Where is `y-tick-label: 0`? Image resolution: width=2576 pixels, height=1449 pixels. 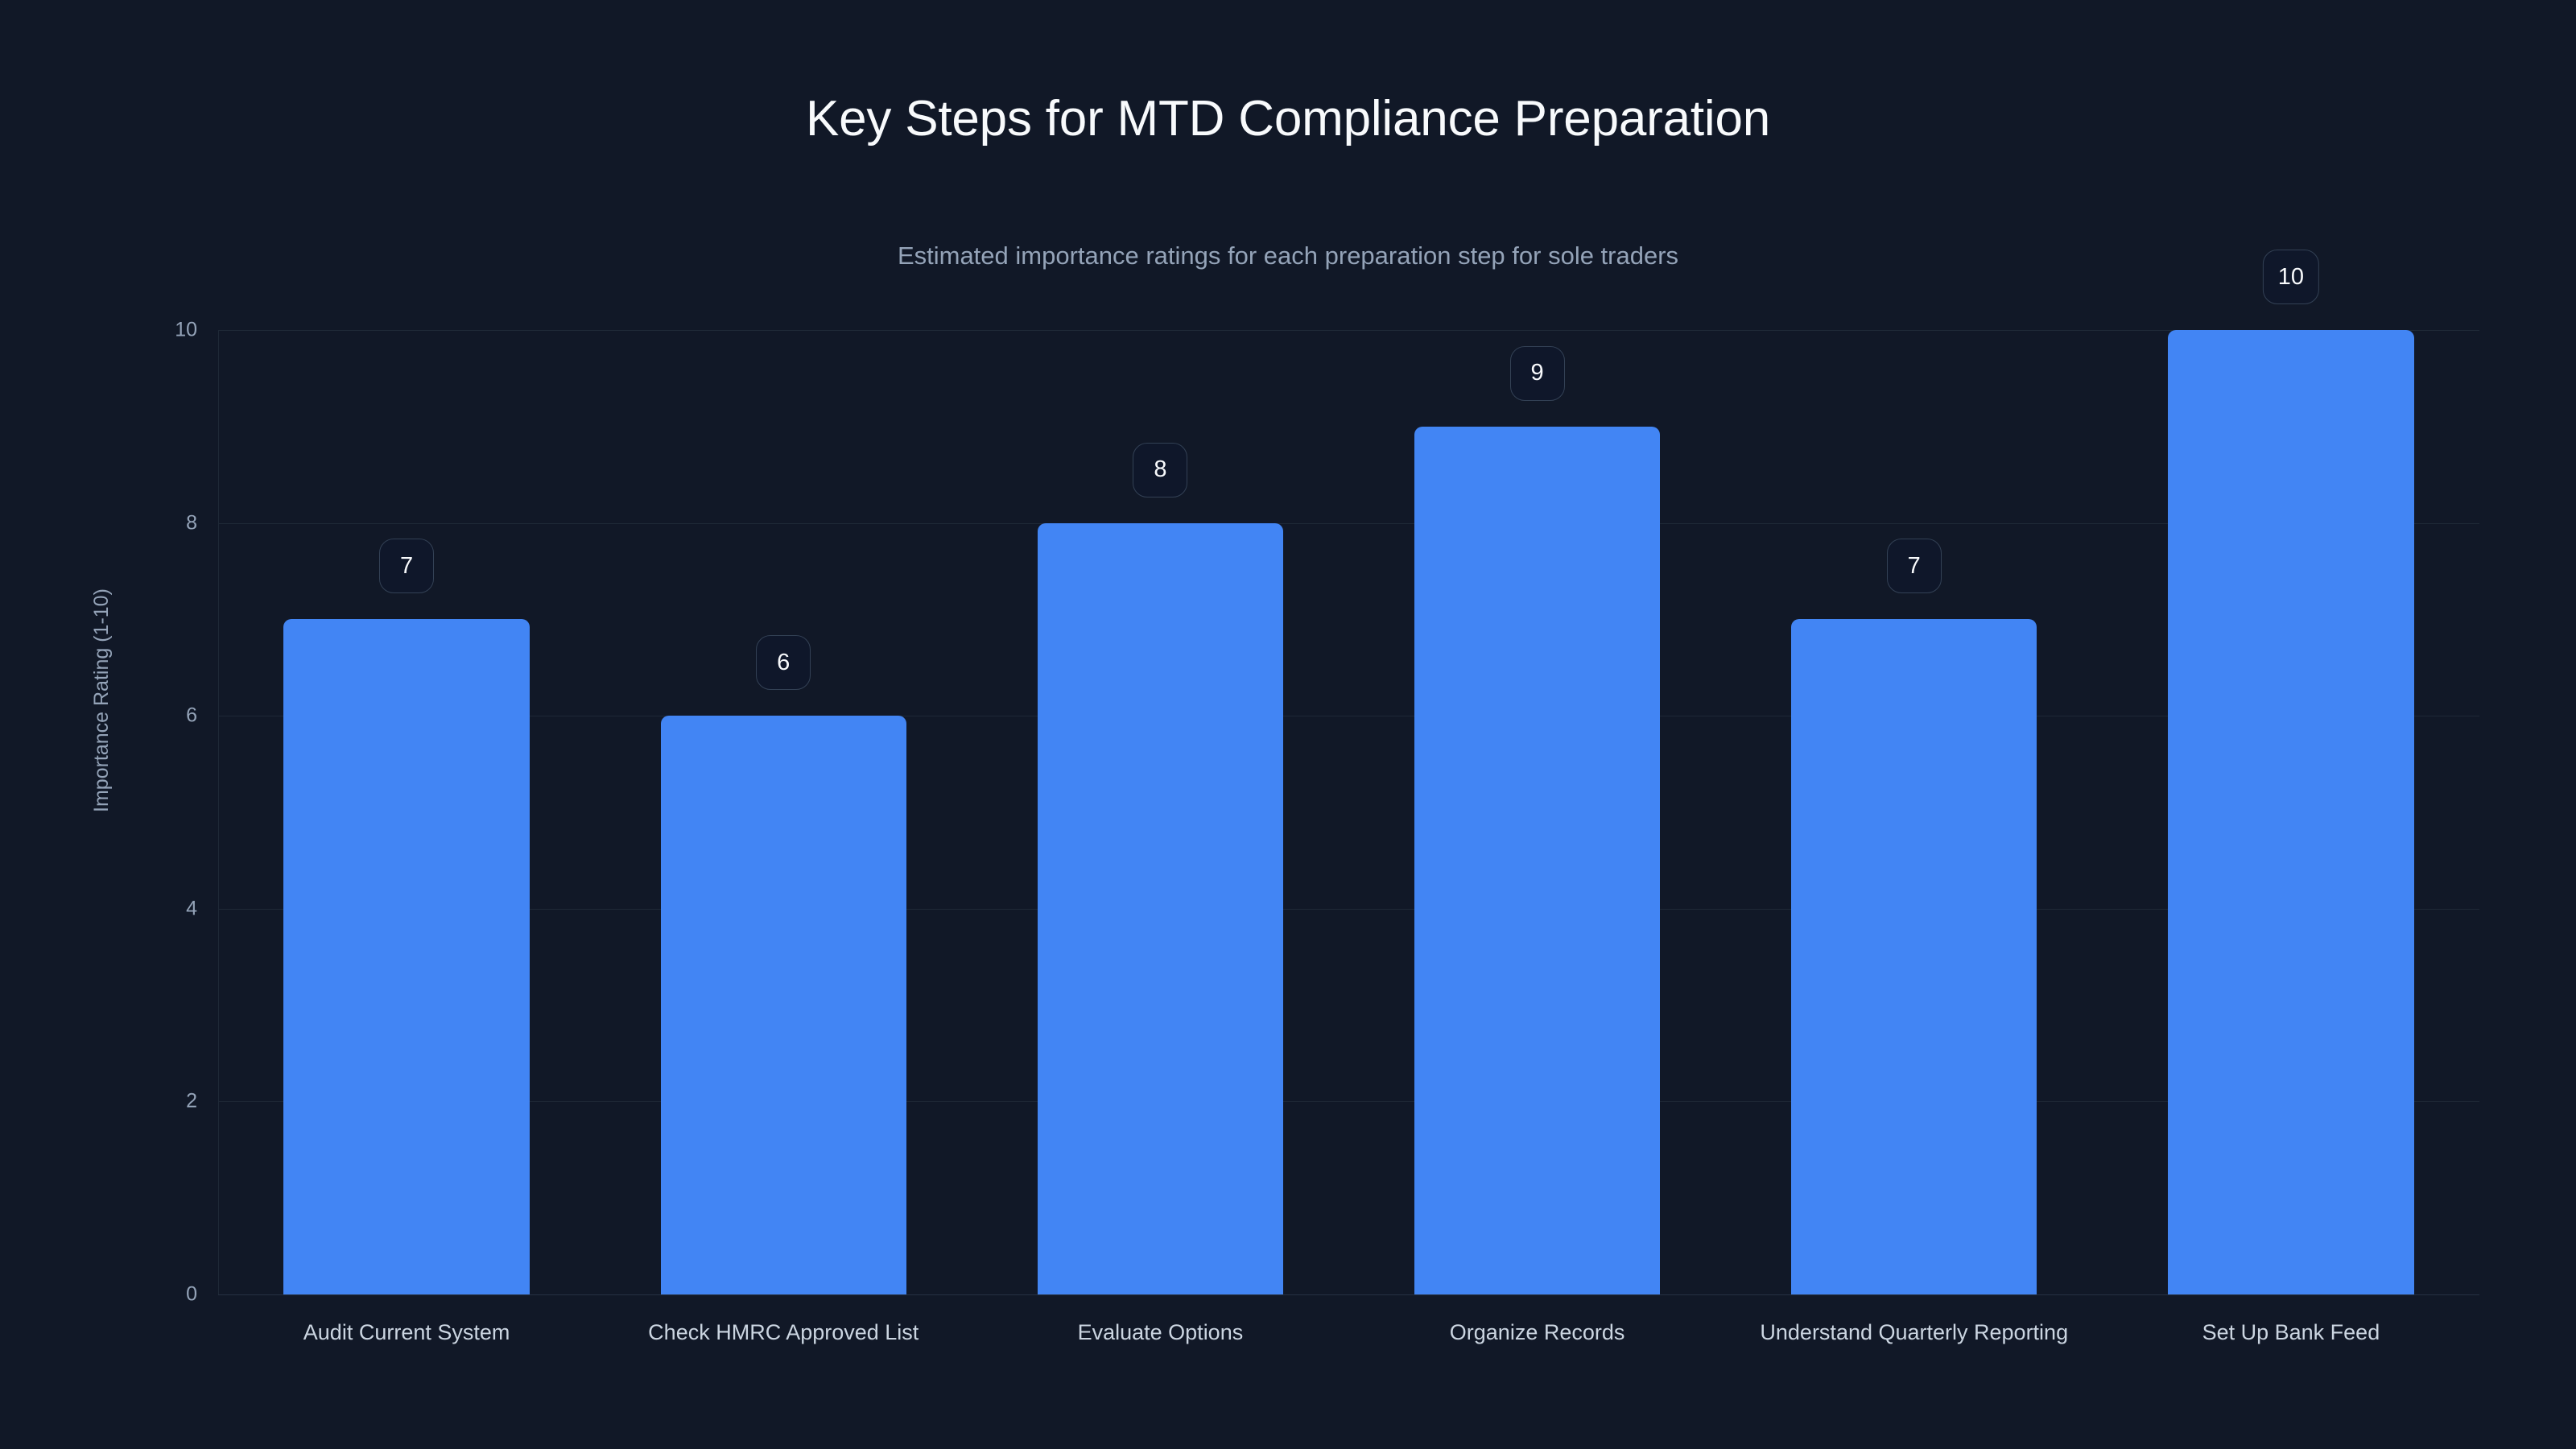
y-tick-label: 0 is located at coordinates (191, 1294).